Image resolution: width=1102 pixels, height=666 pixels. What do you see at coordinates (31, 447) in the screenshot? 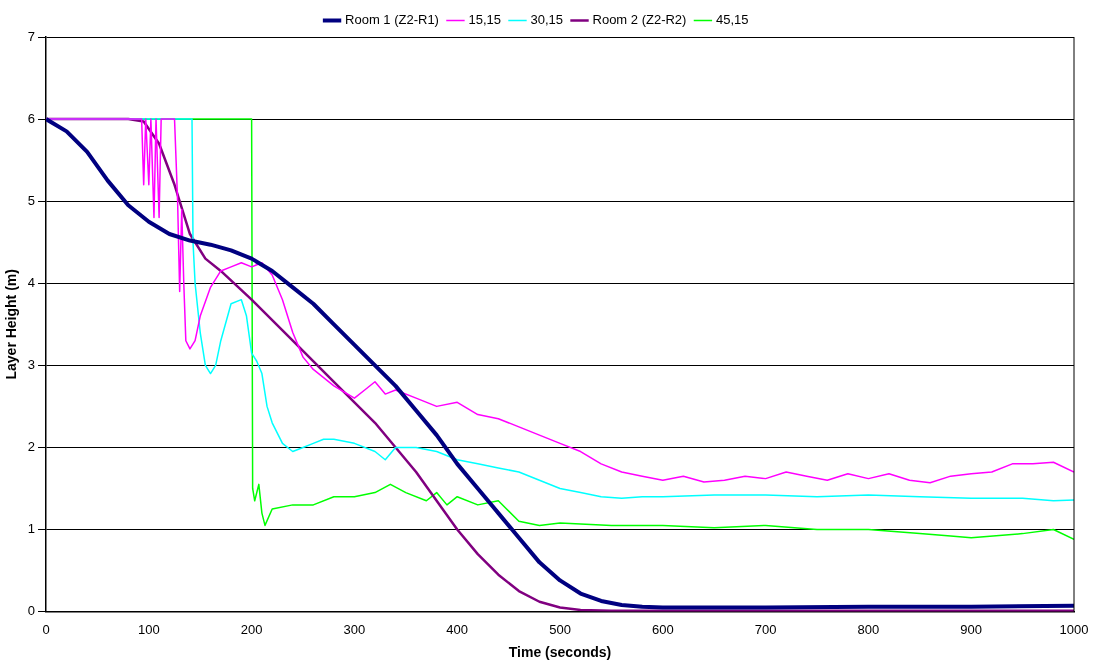
I see `y-tick-label: 2` at bounding box center [31, 447].